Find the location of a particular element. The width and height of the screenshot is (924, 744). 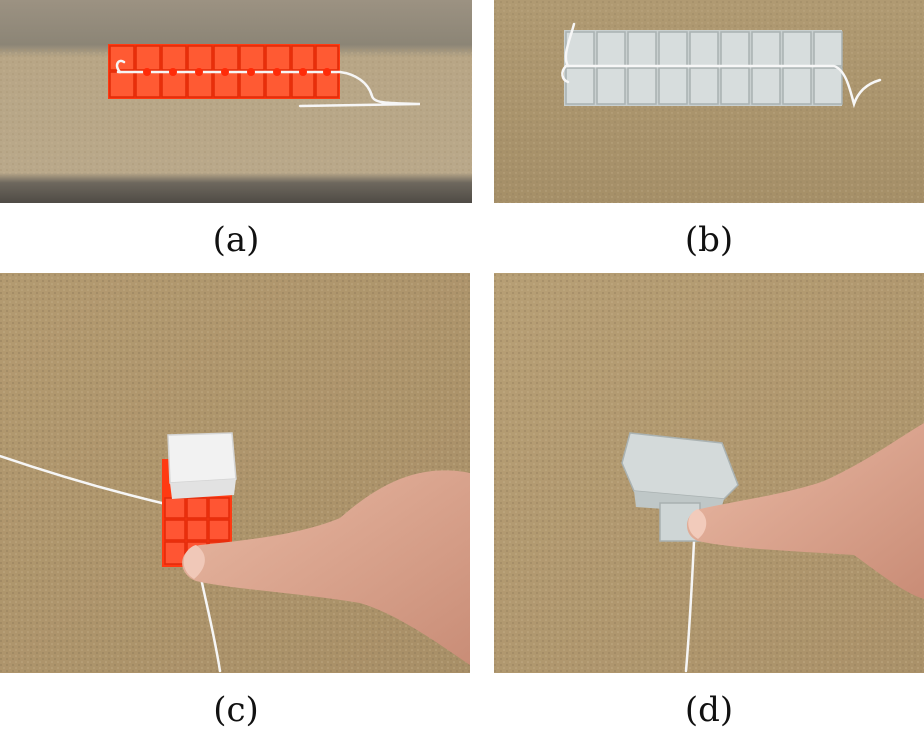

white-folding-strip-photo is located at coordinates (709, 101).